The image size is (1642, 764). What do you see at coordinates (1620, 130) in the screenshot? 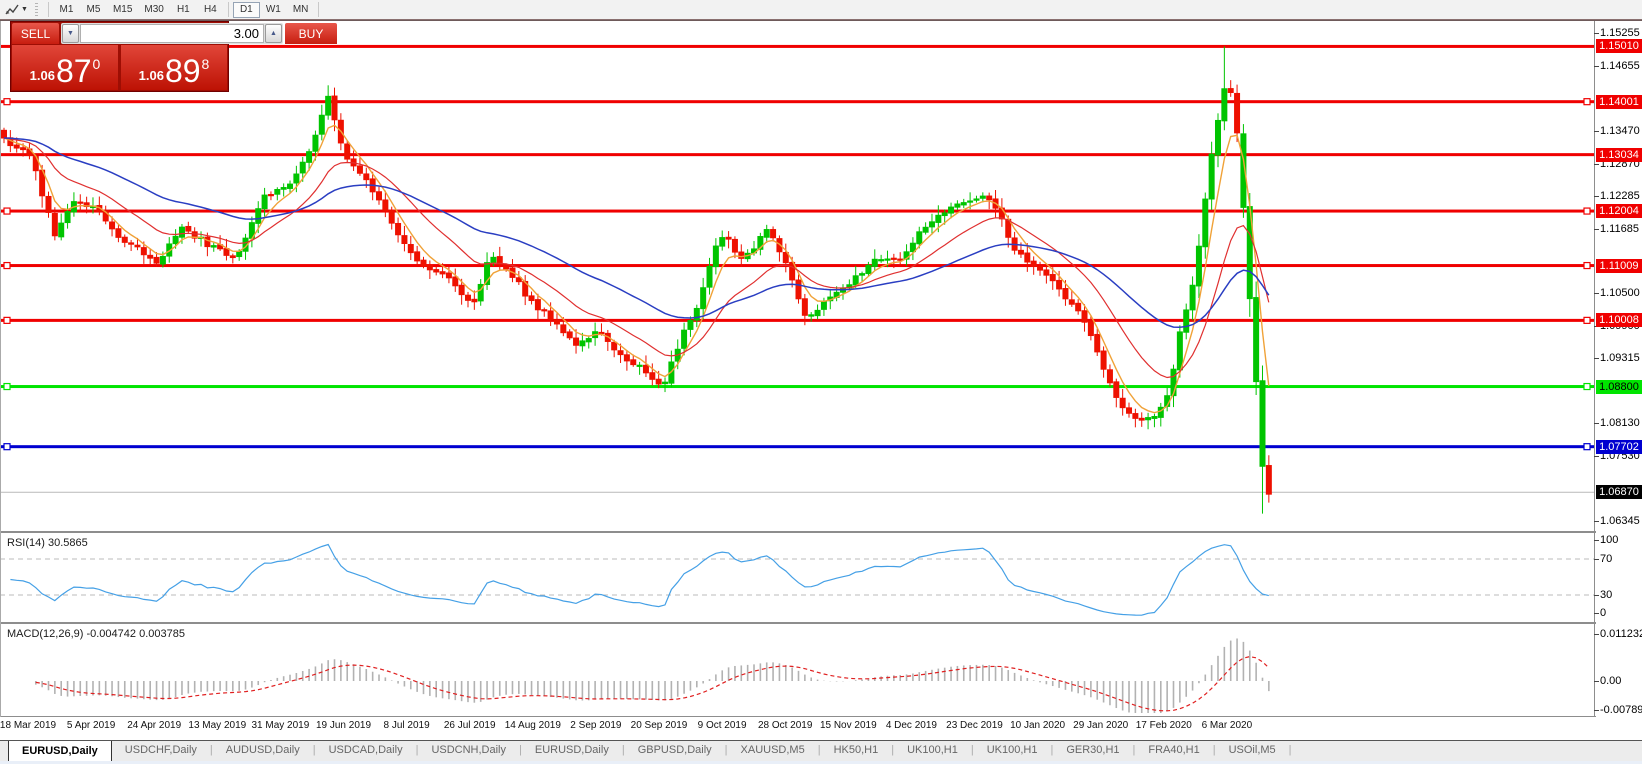
I see `price-axis-label: 1.13470` at bounding box center [1620, 130].